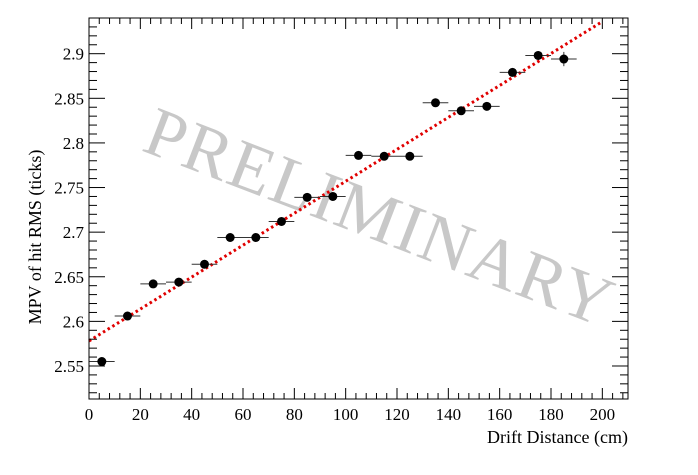 This screenshot has height=475, width=698. Describe the element at coordinates (140, 414) in the screenshot. I see `x-tick-label: 20` at that location.